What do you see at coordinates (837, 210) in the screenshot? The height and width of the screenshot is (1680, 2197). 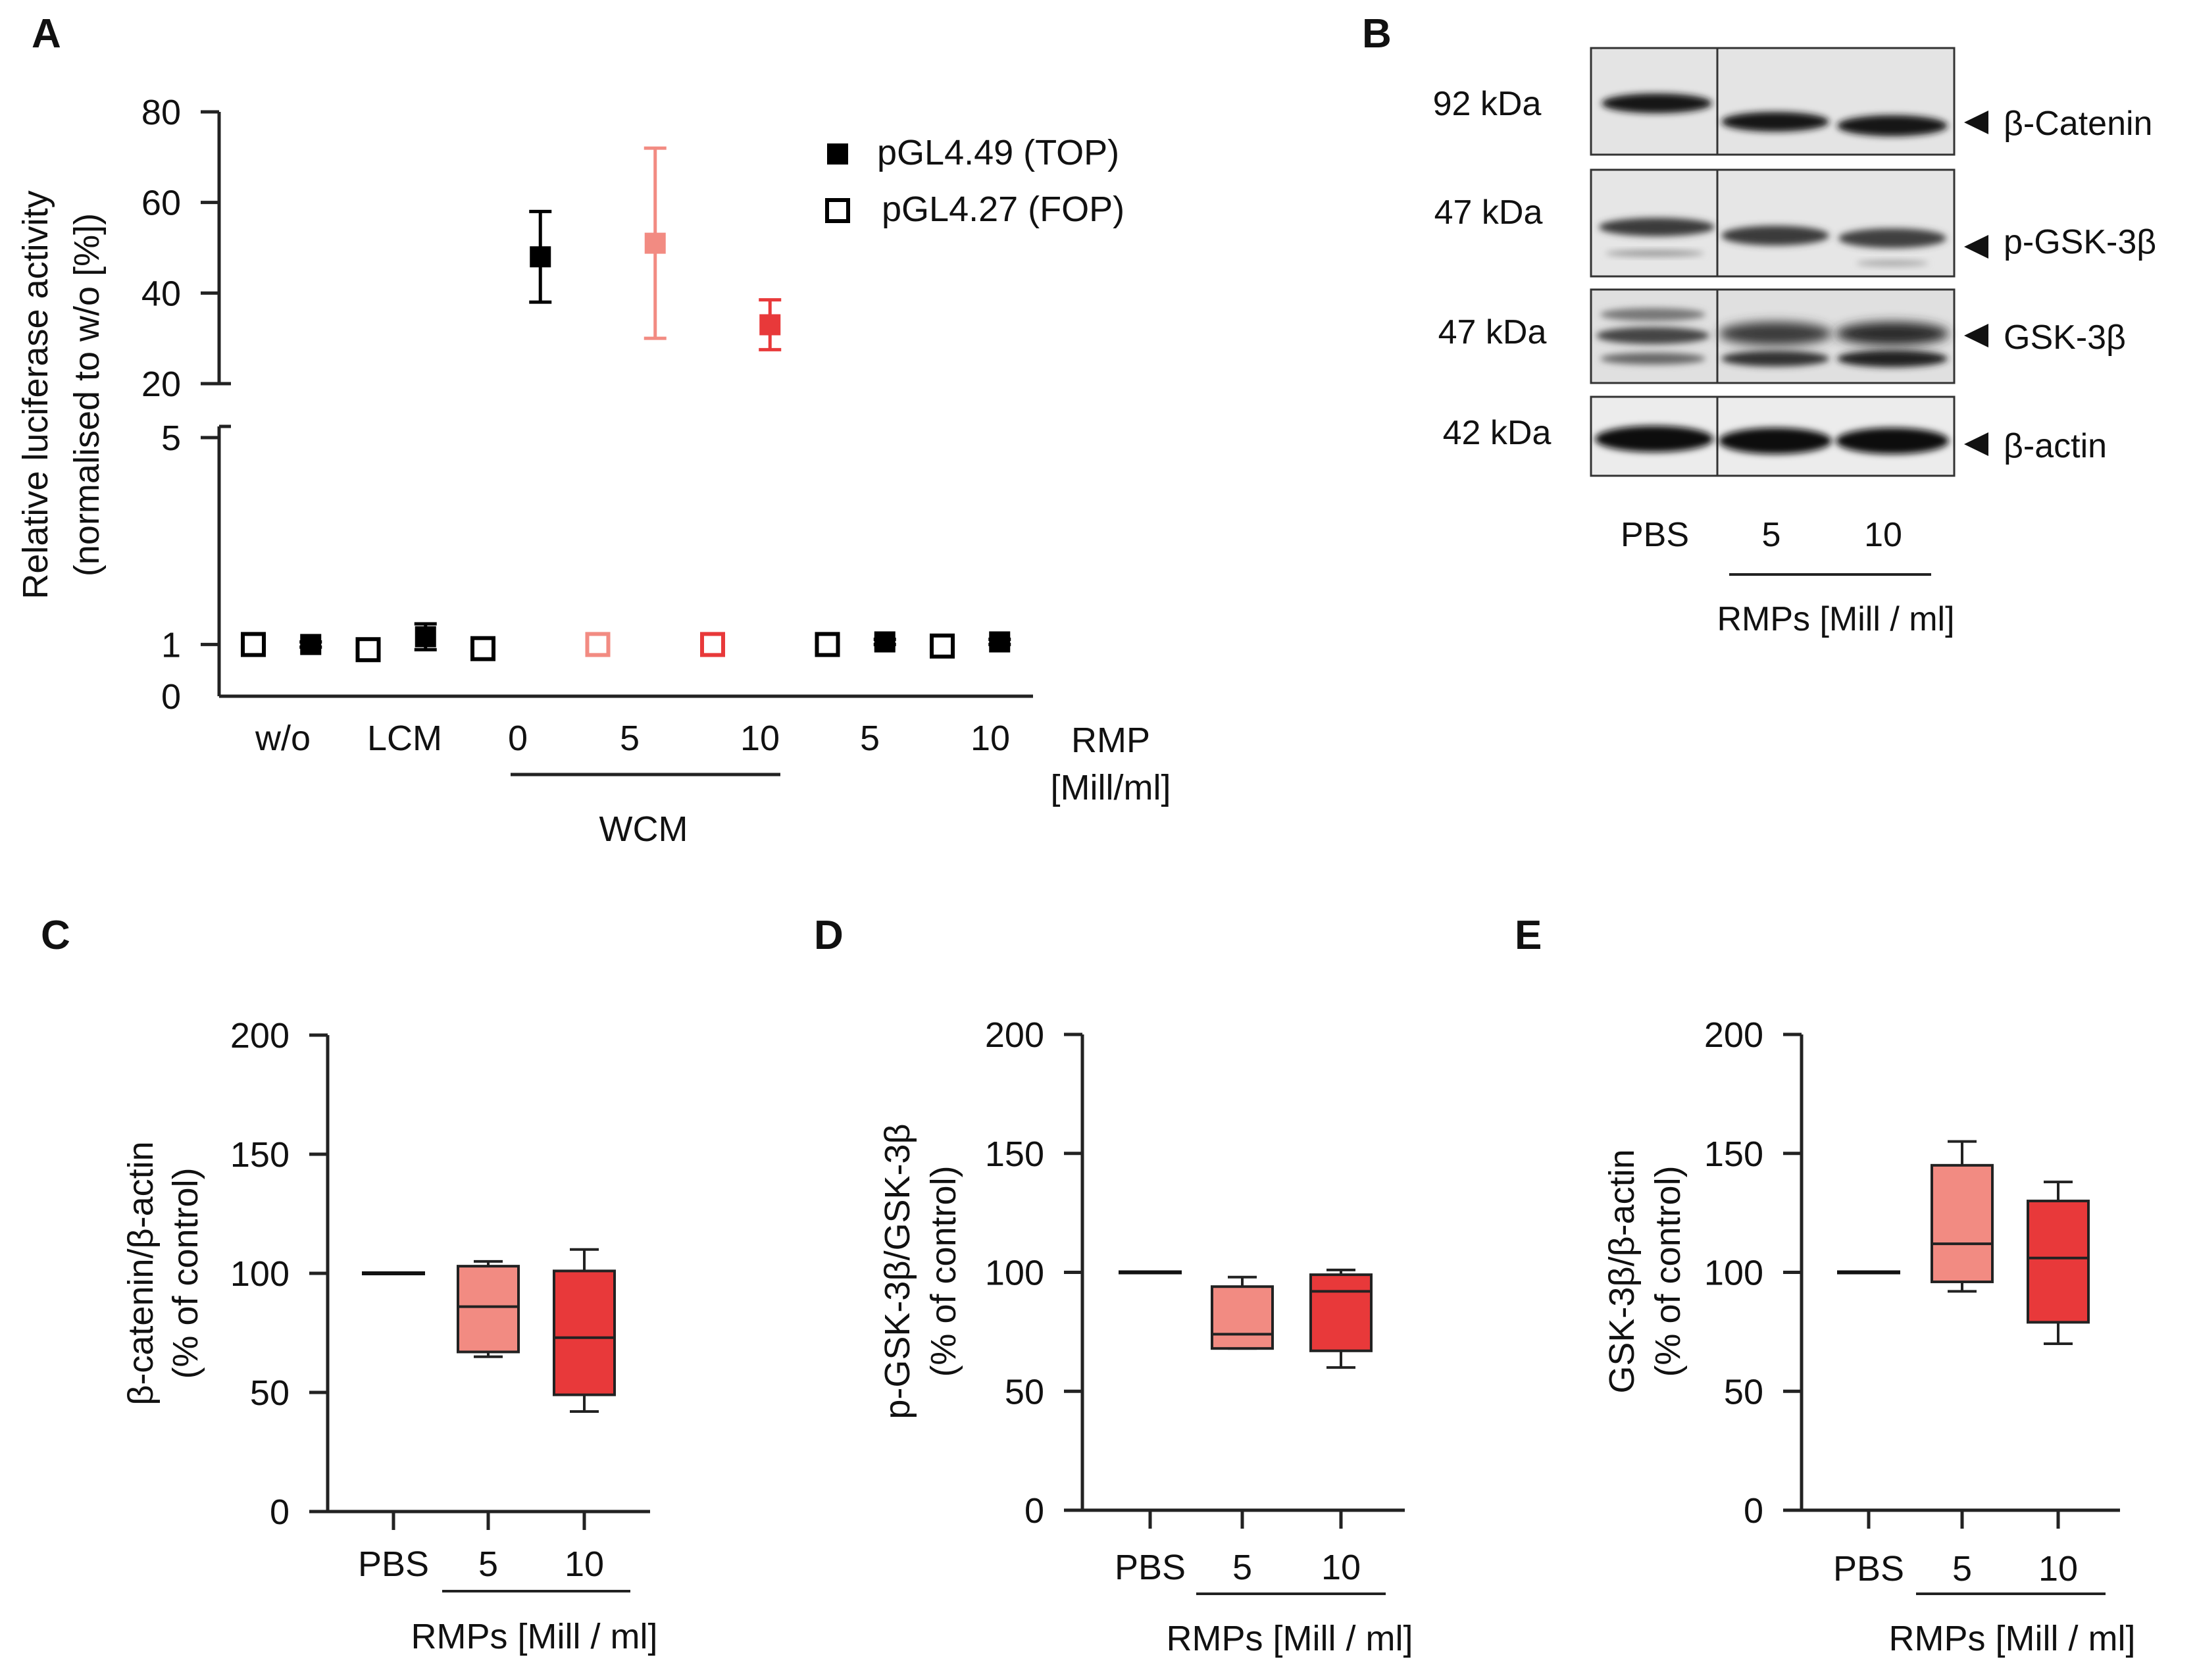 I see `legend-marker-fop` at bounding box center [837, 210].